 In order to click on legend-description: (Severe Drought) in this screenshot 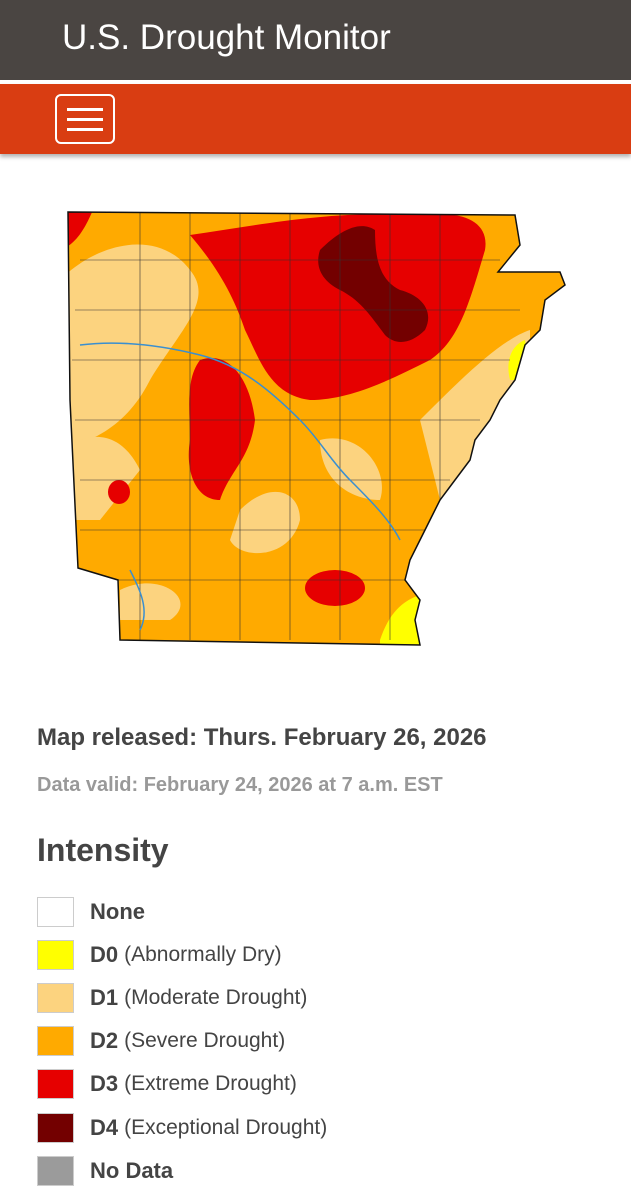, I will do `click(205, 1041)`.